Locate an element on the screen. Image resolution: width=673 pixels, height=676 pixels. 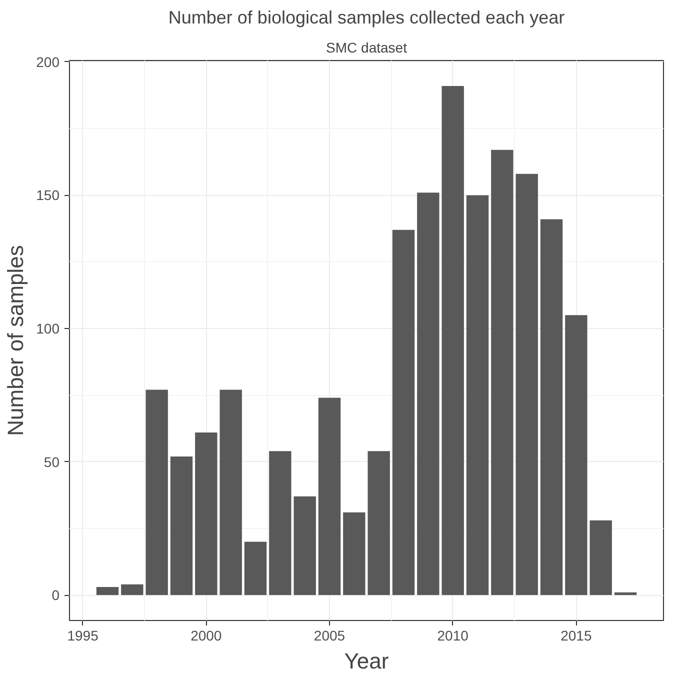
y-tick-label: 150 is located at coordinates (48, 195).